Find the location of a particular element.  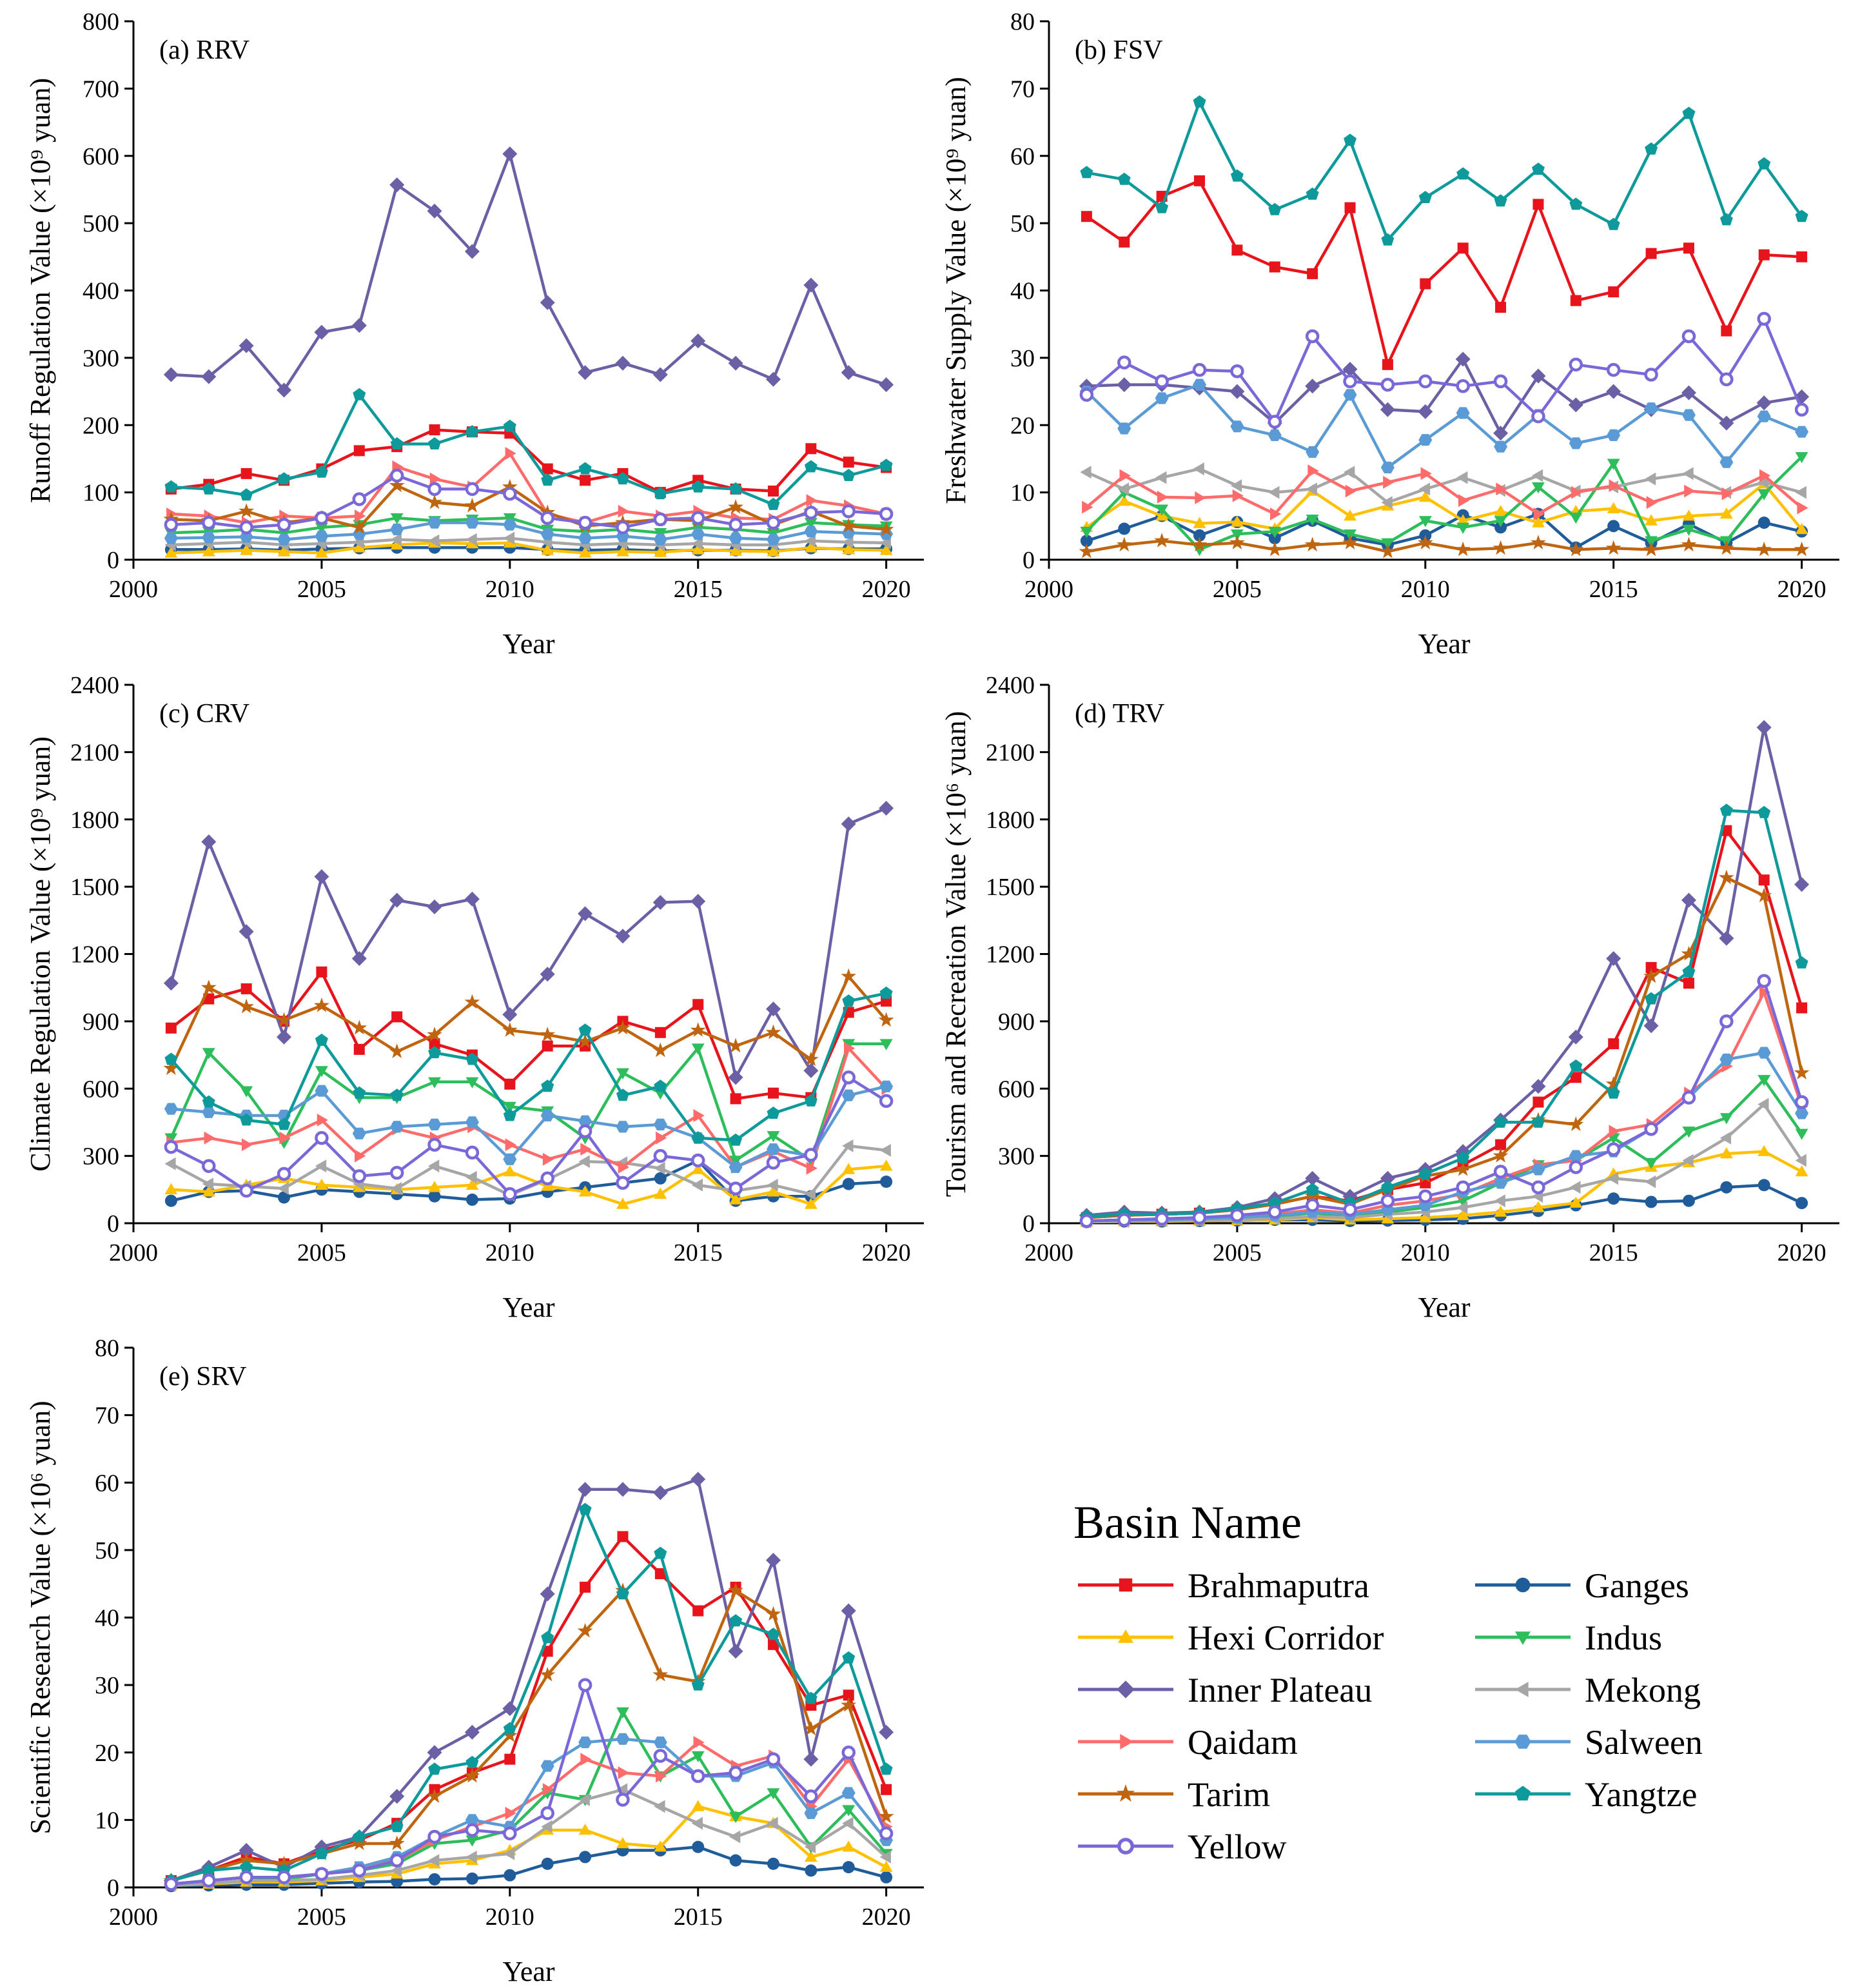

y-tick-label: 0 is located at coordinates (113, 1888).